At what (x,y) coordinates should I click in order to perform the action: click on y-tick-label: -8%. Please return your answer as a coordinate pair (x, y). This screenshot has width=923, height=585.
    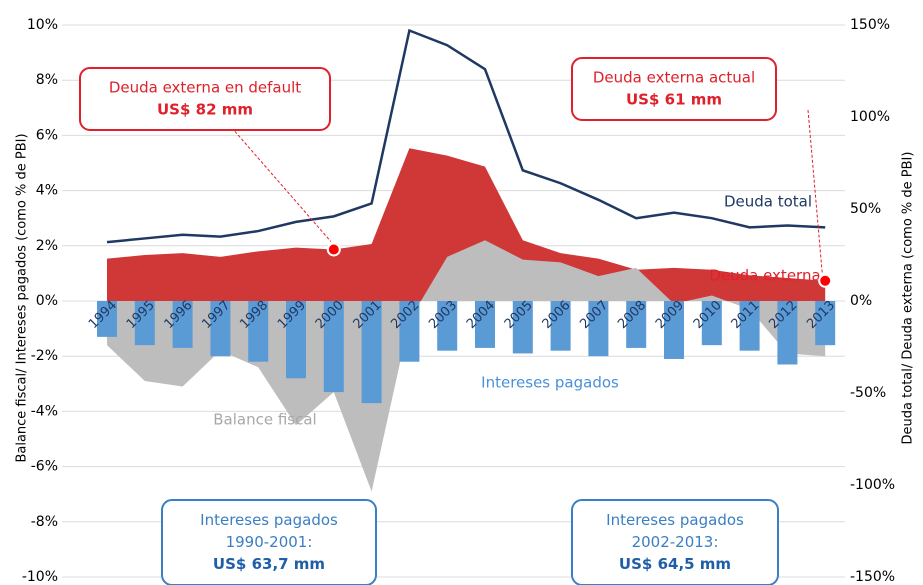
    Looking at the image, I should click on (44, 522).